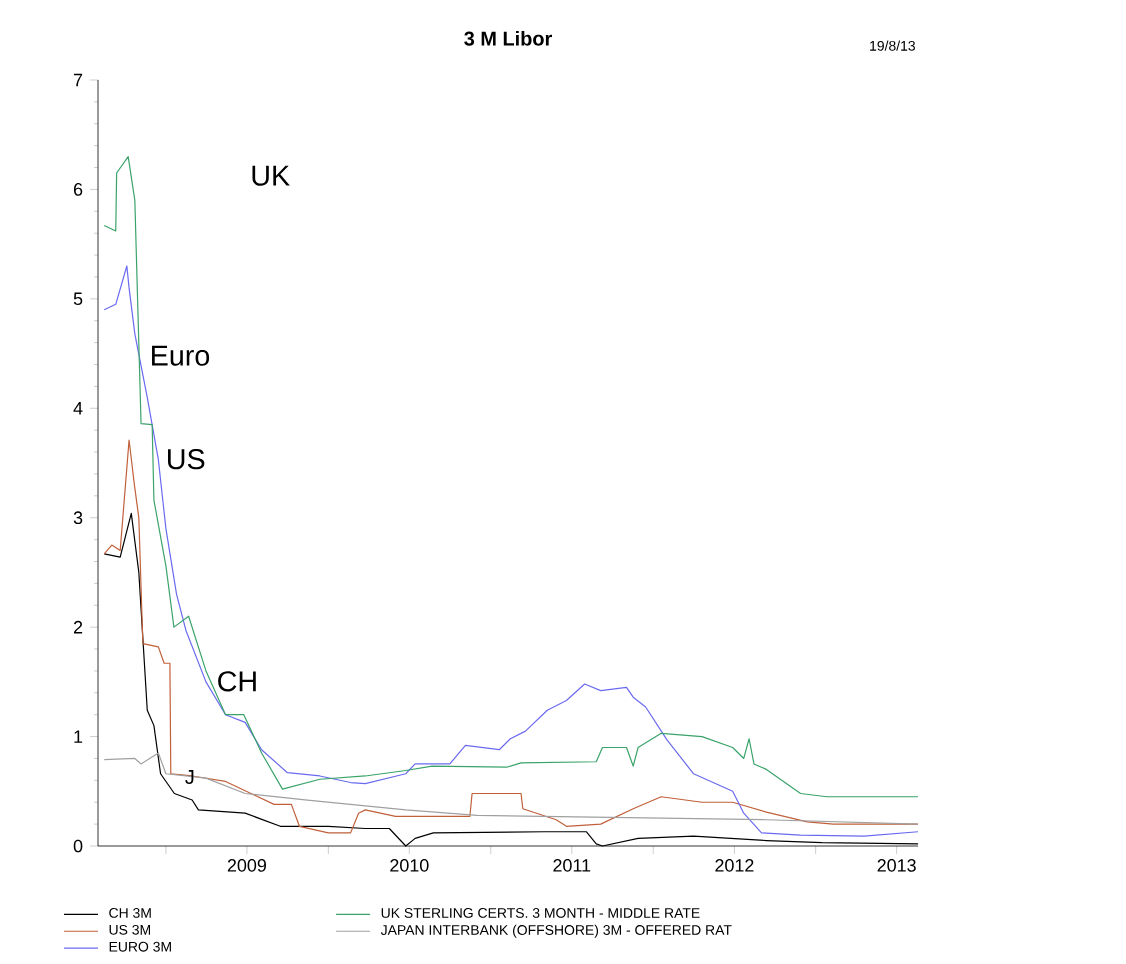 The width and height of the screenshot is (1126, 964). What do you see at coordinates (181, 355) in the screenshot?
I see `annotation: Euro` at bounding box center [181, 355].